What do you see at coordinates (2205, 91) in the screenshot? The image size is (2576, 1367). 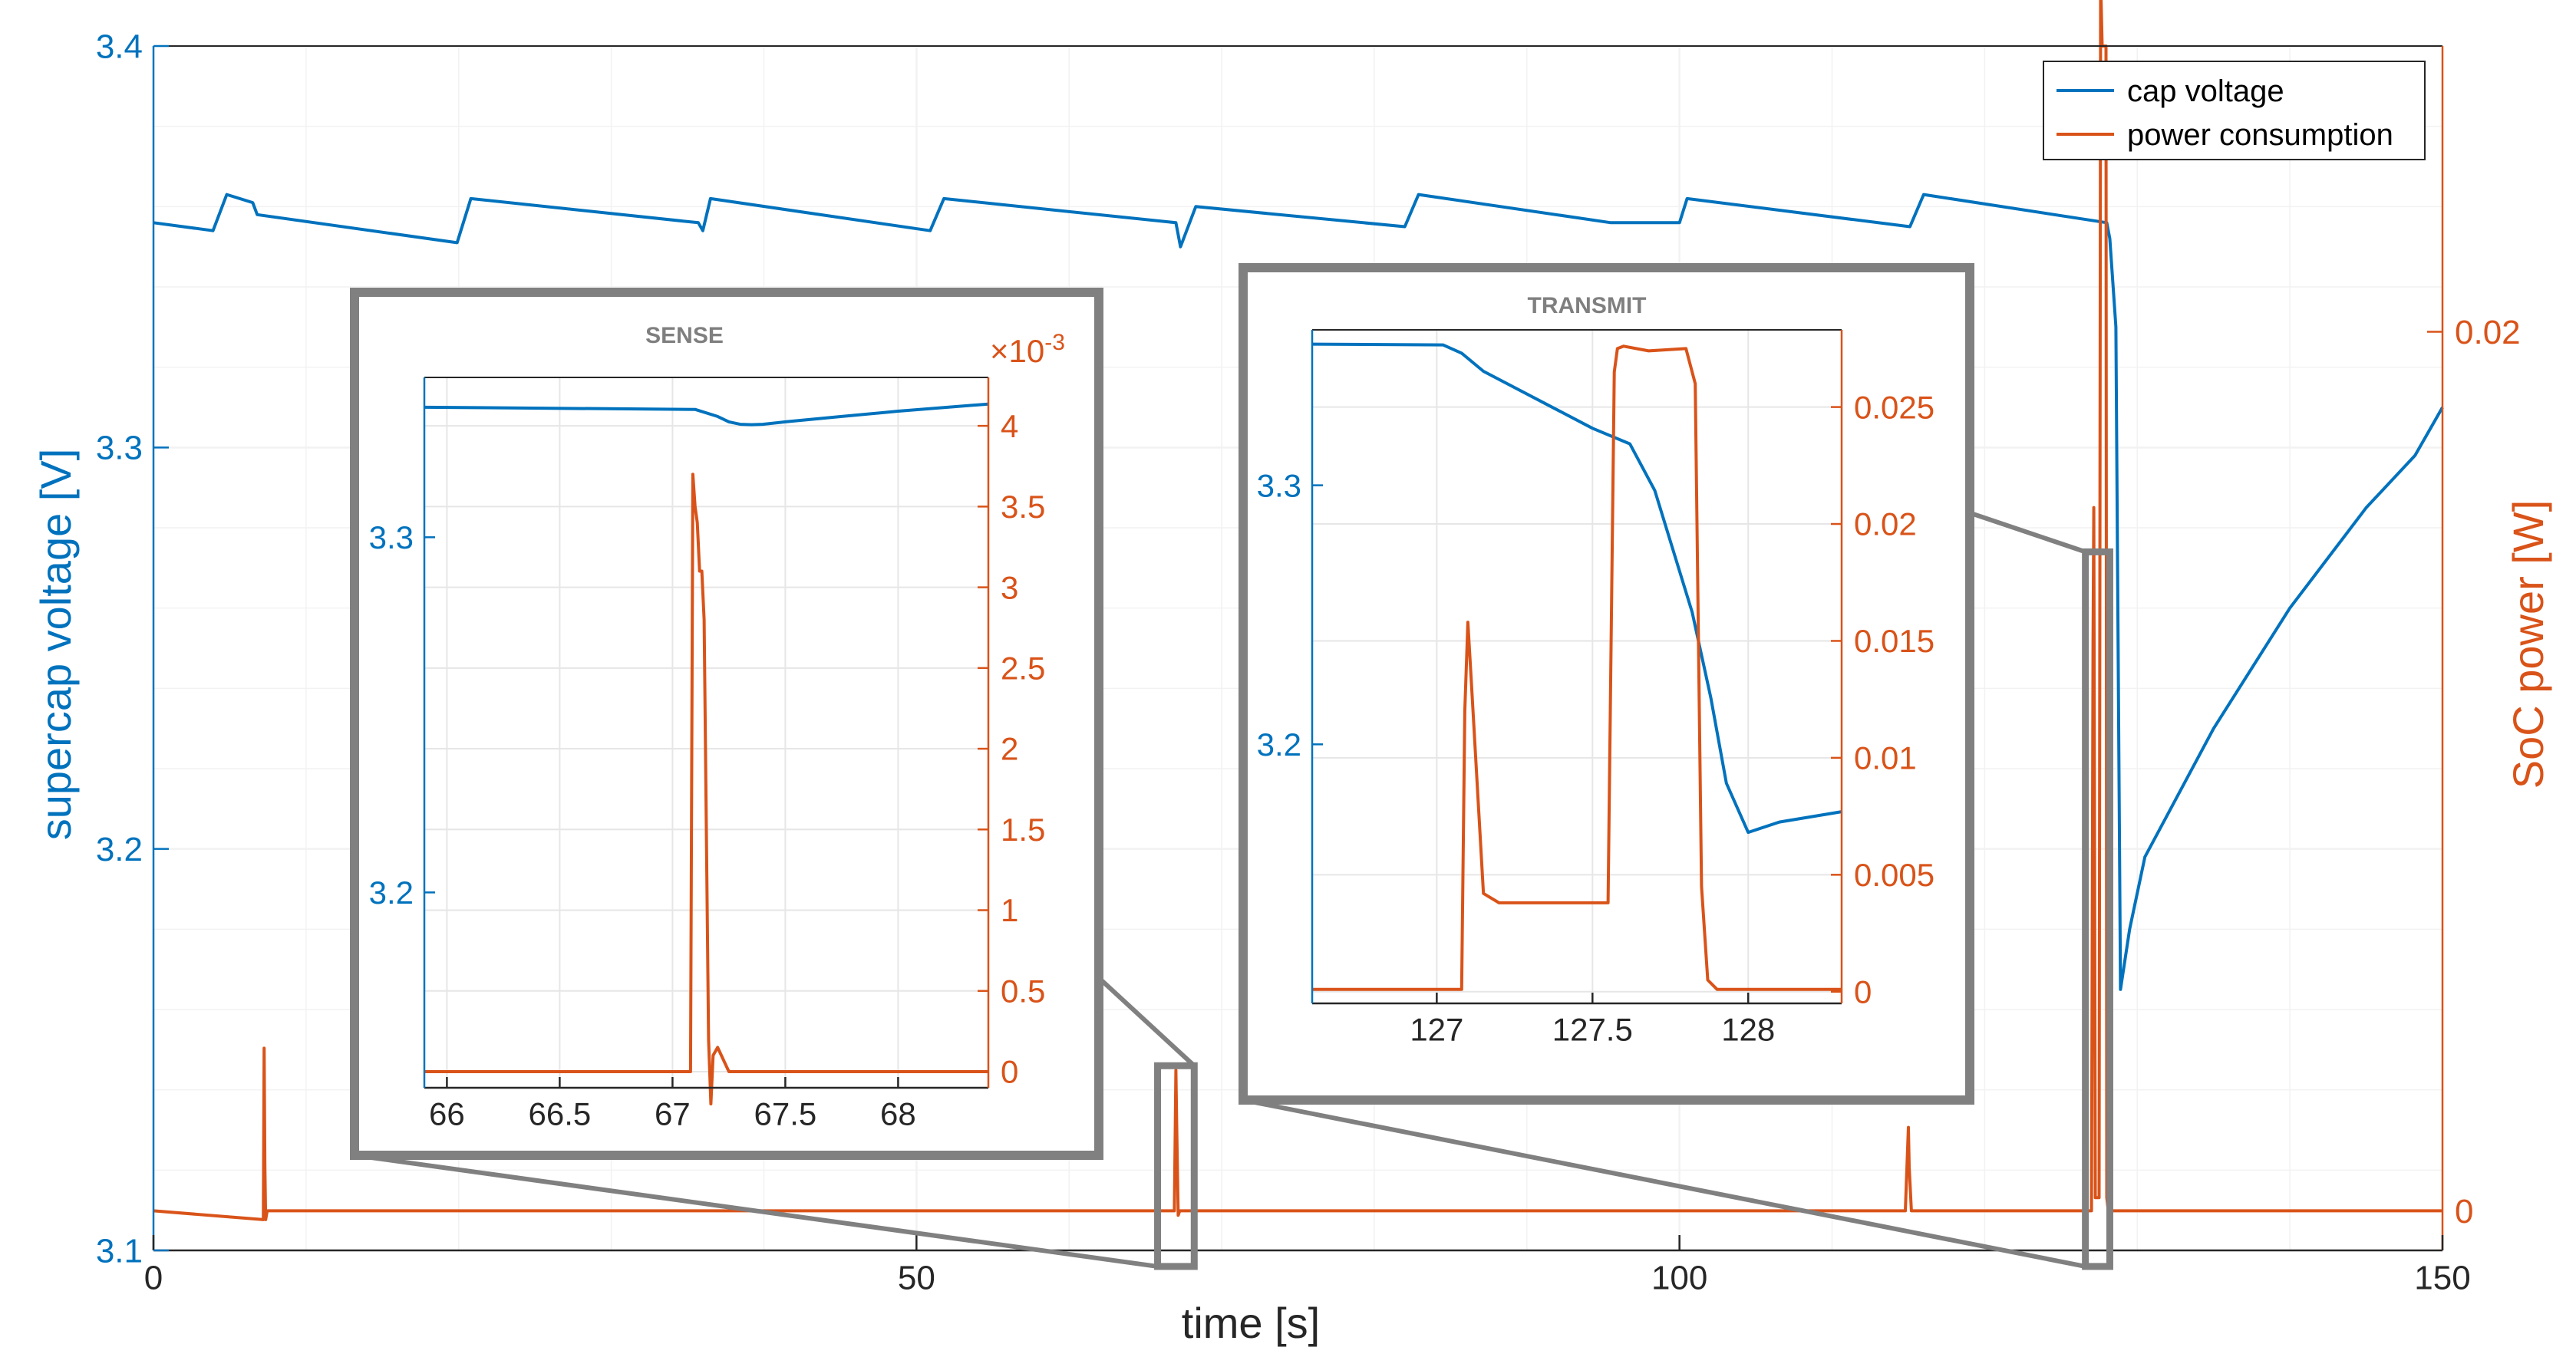 I see `legend-label-cap-voltage: cap voltage` at bounding box center [2205, 91].